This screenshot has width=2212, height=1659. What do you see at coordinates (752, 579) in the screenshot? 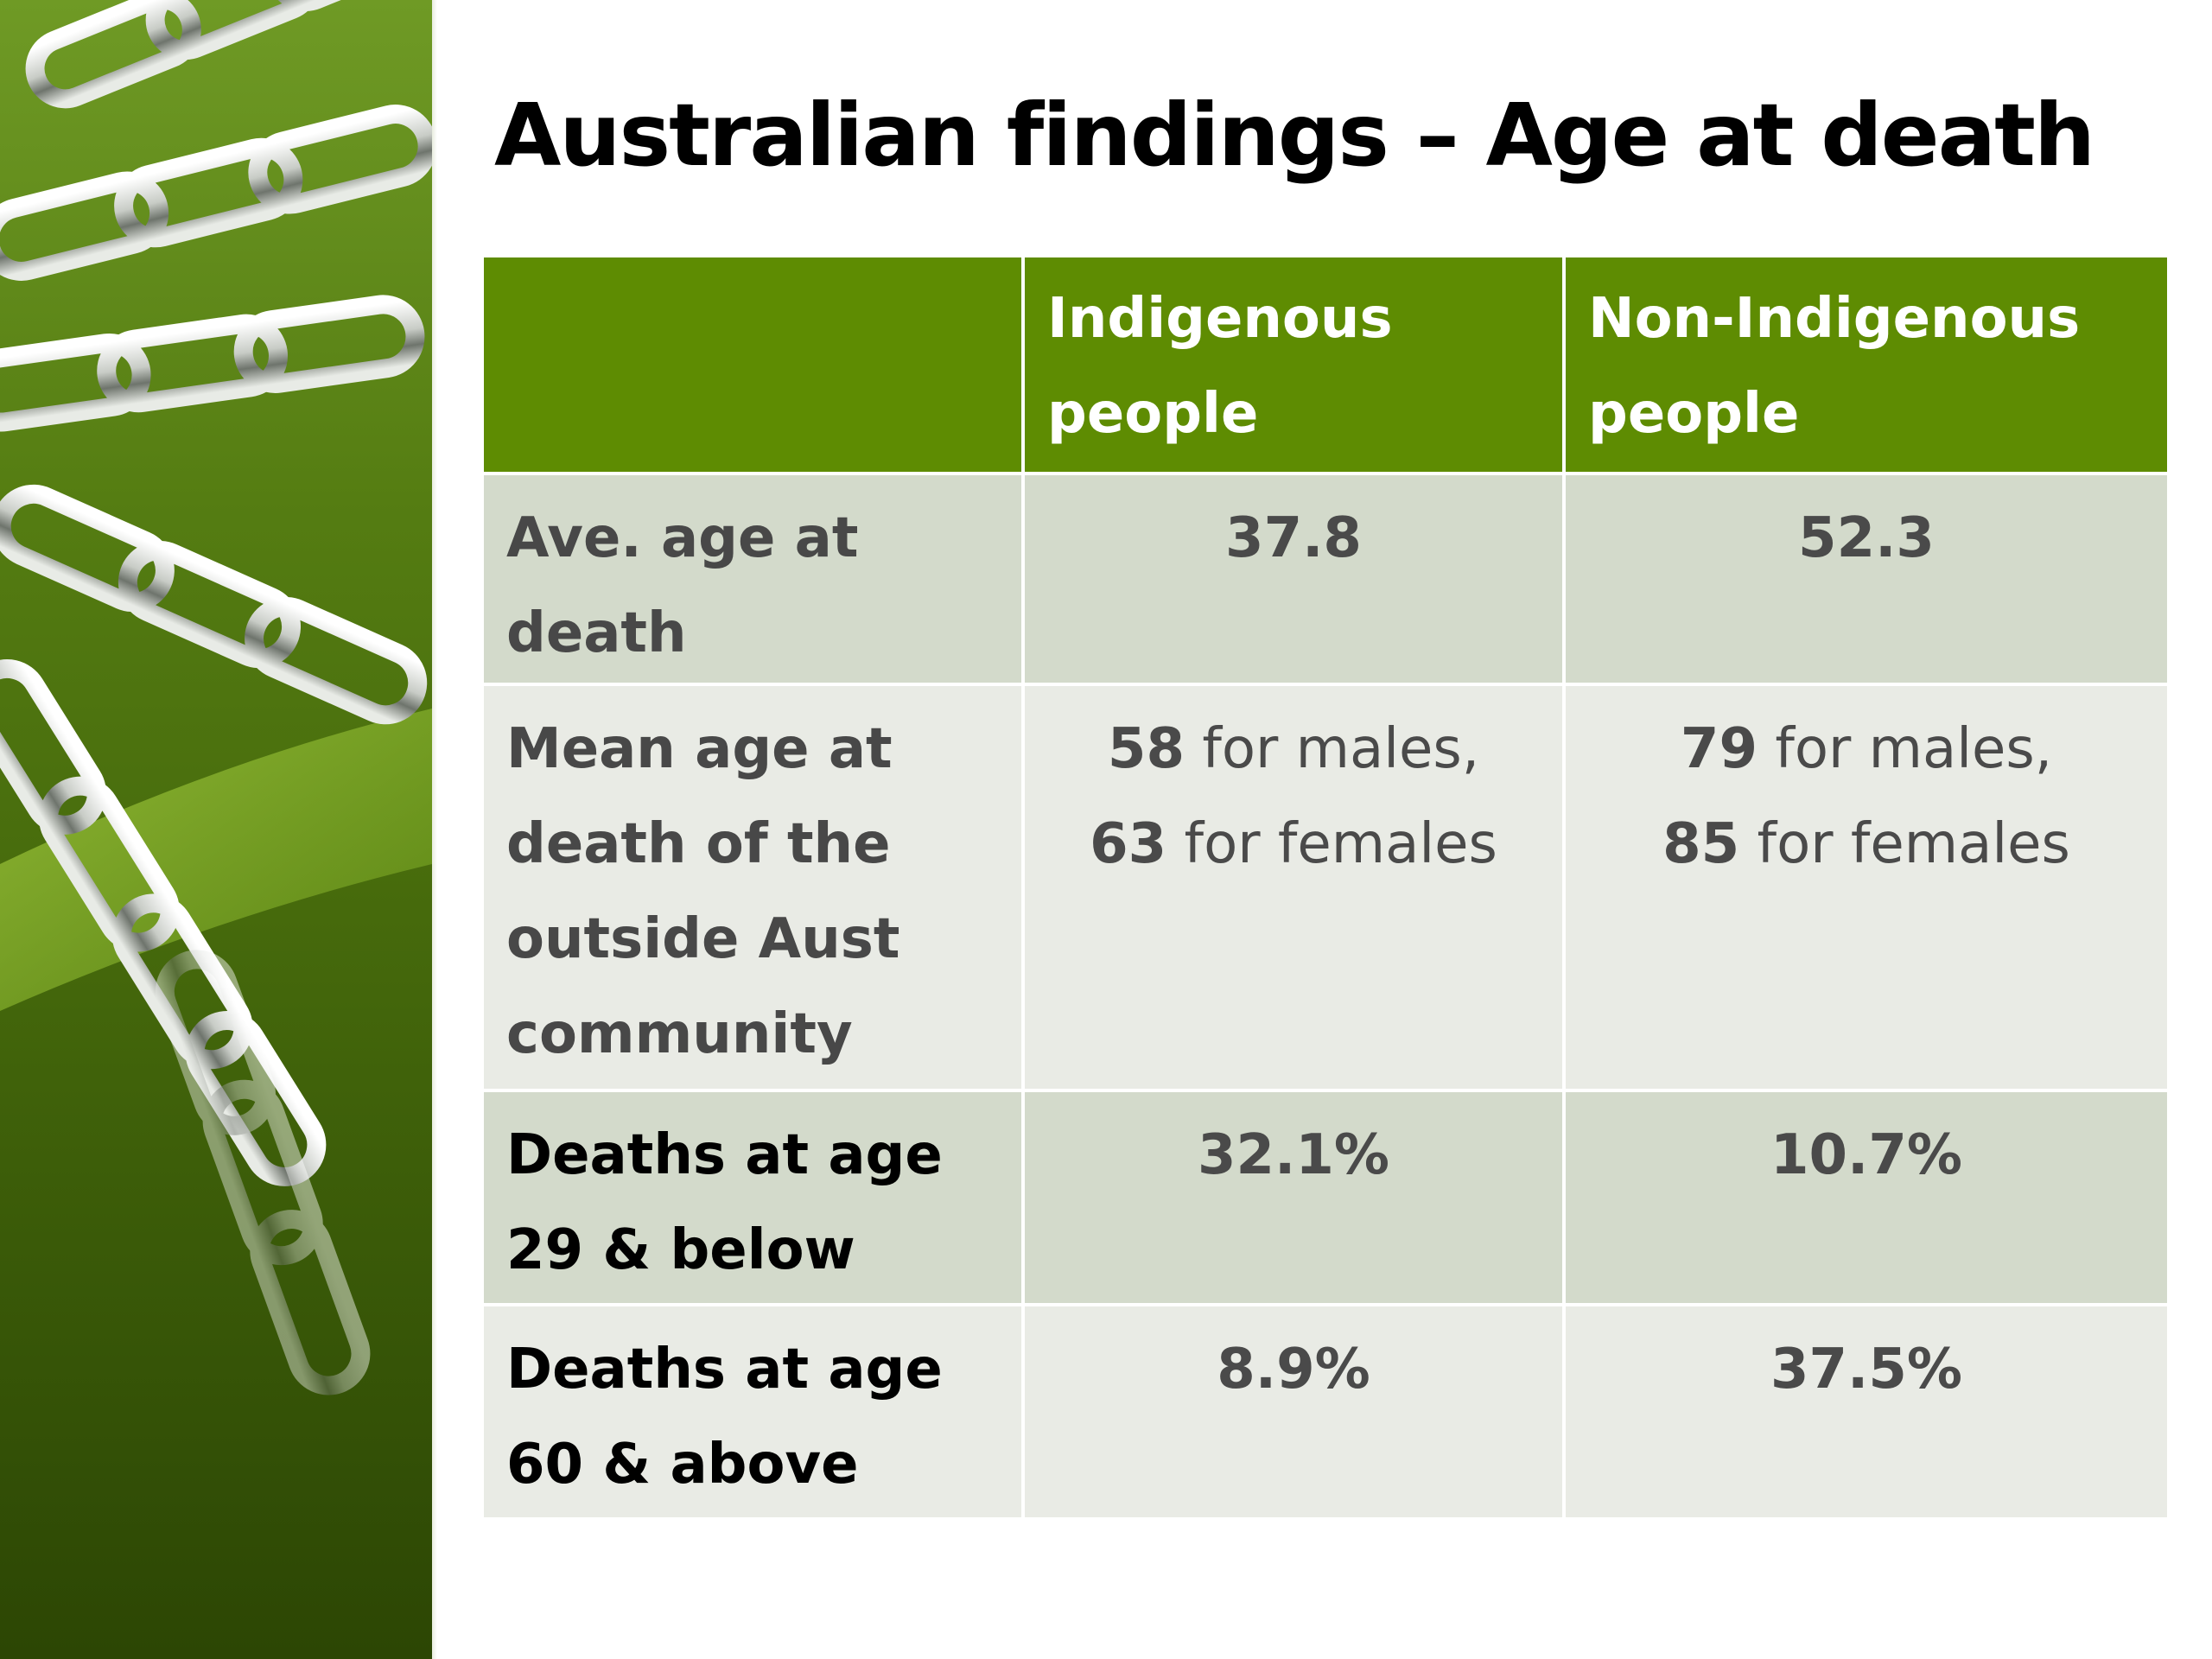
I see `row-label: Ave. age at death` at bounding box center [752, 579].